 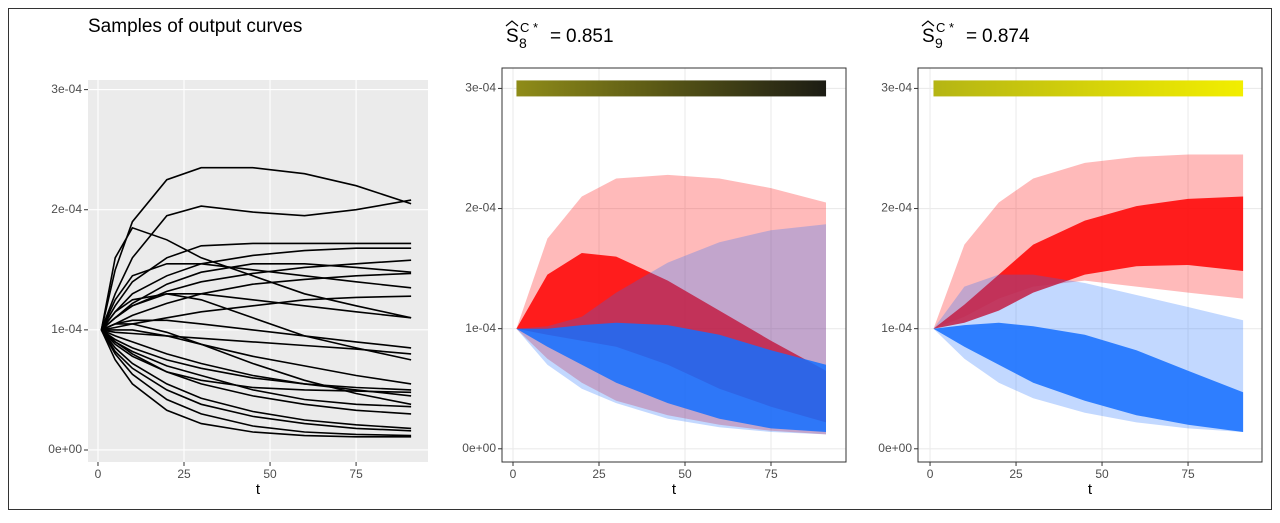 I want to click on plot-area, so click(x=256, y=302).